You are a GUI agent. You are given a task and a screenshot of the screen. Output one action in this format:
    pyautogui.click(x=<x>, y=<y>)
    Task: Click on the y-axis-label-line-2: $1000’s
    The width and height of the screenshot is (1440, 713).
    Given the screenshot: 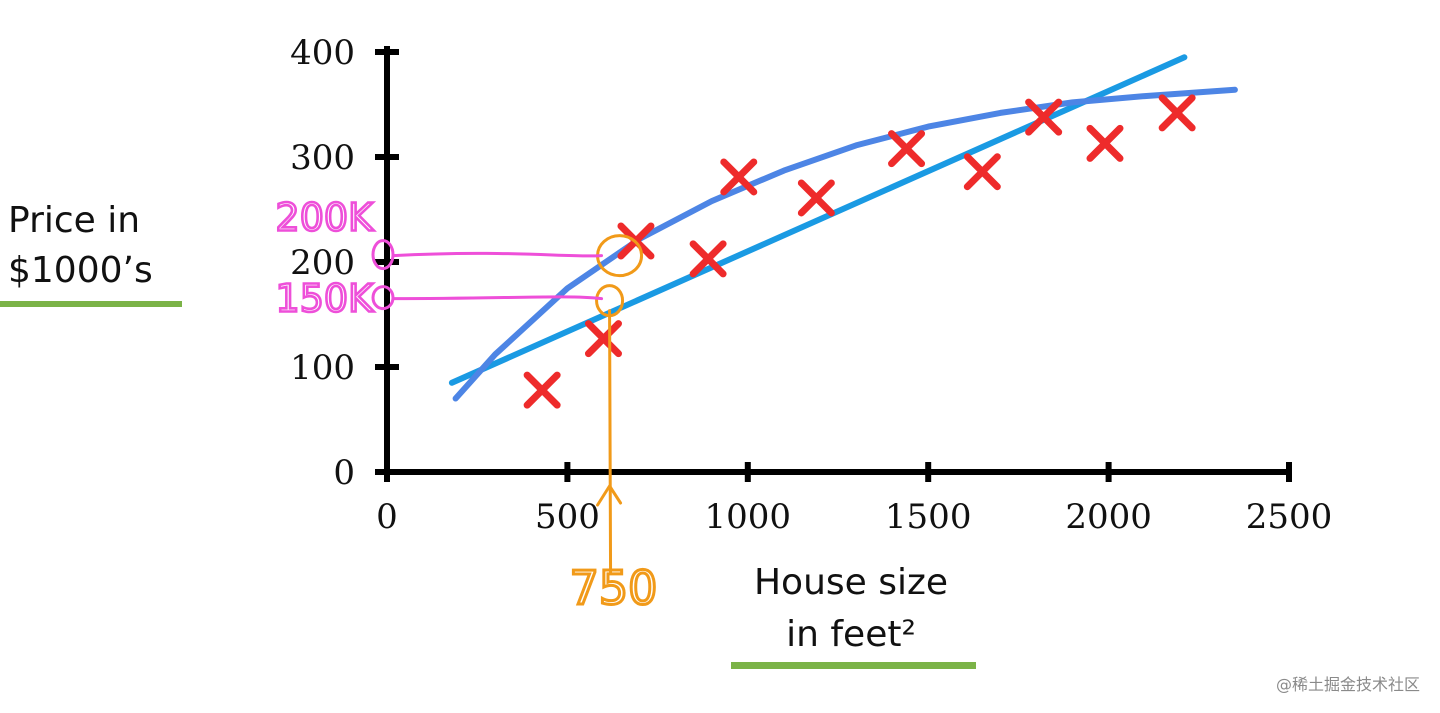 What is the action you would take?
    pyautogui.click(x=80, y=270)
    